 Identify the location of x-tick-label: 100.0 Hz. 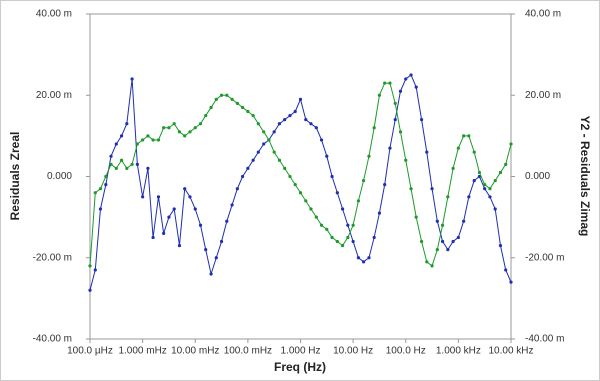
(406, 351).